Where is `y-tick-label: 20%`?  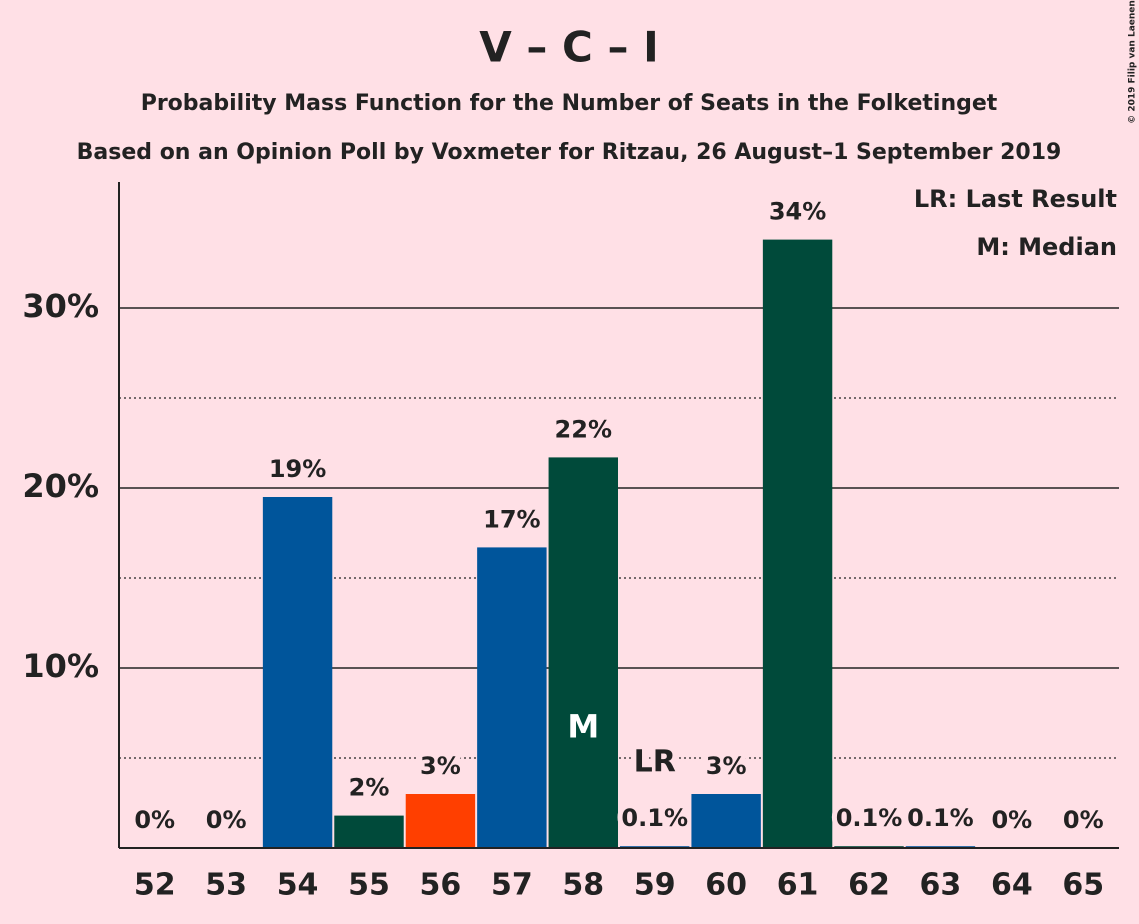 y-tick-label: 20% is located at coordinates (60, 486).